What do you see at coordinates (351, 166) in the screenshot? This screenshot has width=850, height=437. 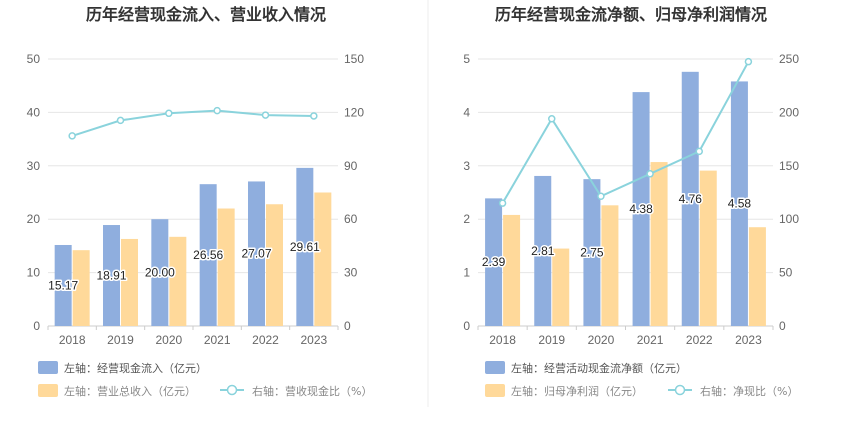 I see `right-axis-tick-label: 90` at bounding box center [351, 166].